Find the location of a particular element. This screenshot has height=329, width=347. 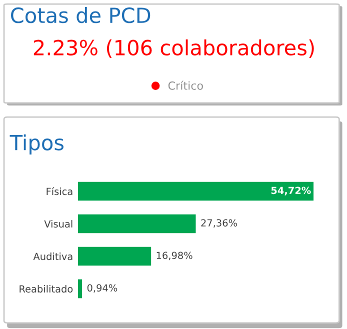

data-label: 27,36% is located at coordinates (219, 223).